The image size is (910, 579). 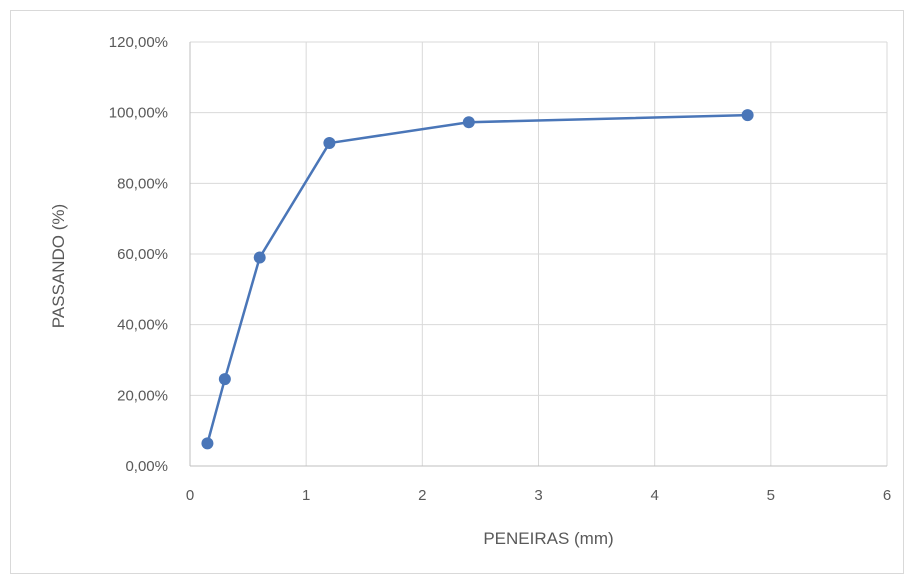 What do you see at coordinates (142, 325) in the screenshot?
I see `y-tick-label: 40,00%` at bounding box center [142, 325].